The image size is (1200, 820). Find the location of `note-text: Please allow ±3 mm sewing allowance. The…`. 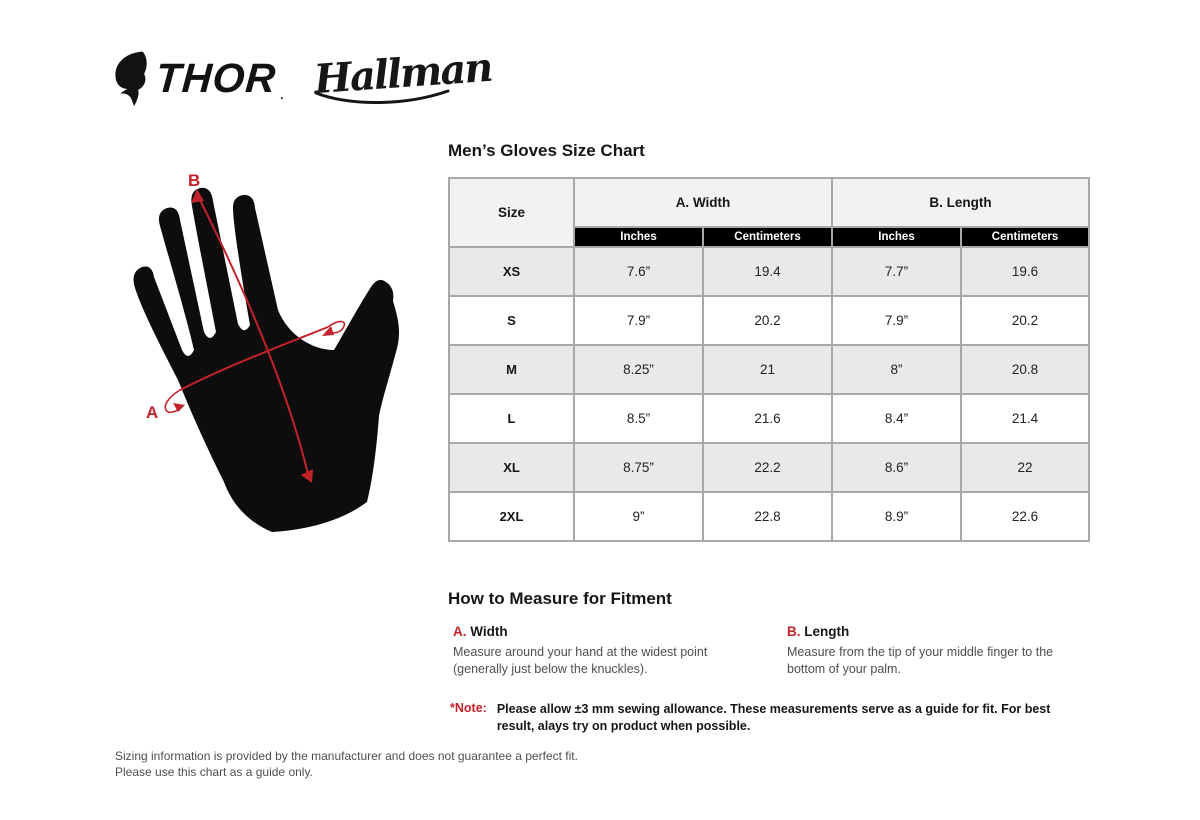

note-text: Please allow ±3 mm sewing allowance. The… is located at coordinates (773, 717).